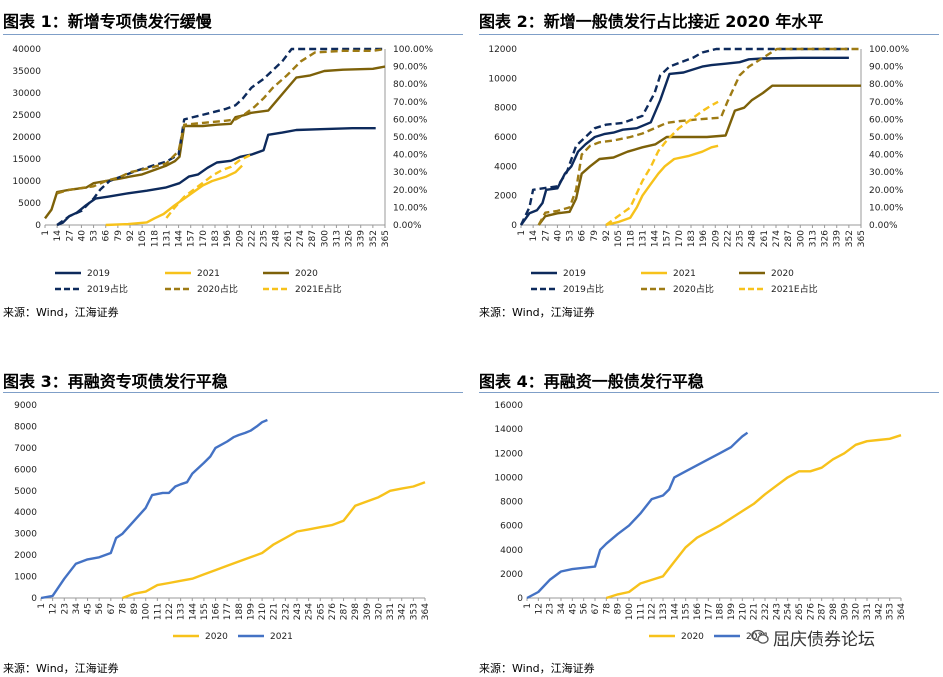 The width and height of the screenshot is (943, 677). Describe the element at coordinates (410, 156) in the screenshot. I see `y2-tick-label: 40.00%` at that location.